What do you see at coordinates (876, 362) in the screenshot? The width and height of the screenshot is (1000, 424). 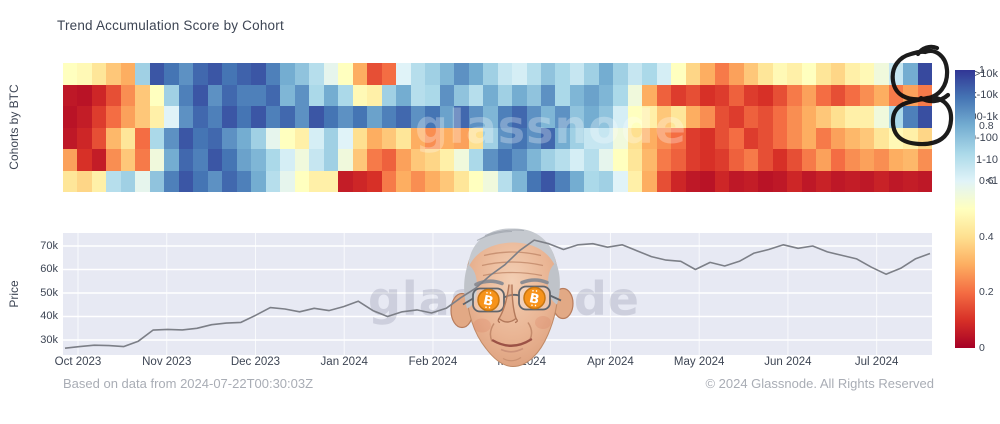 I see `x-tick-label: Jul 2024` at bounding box center [876, 362].